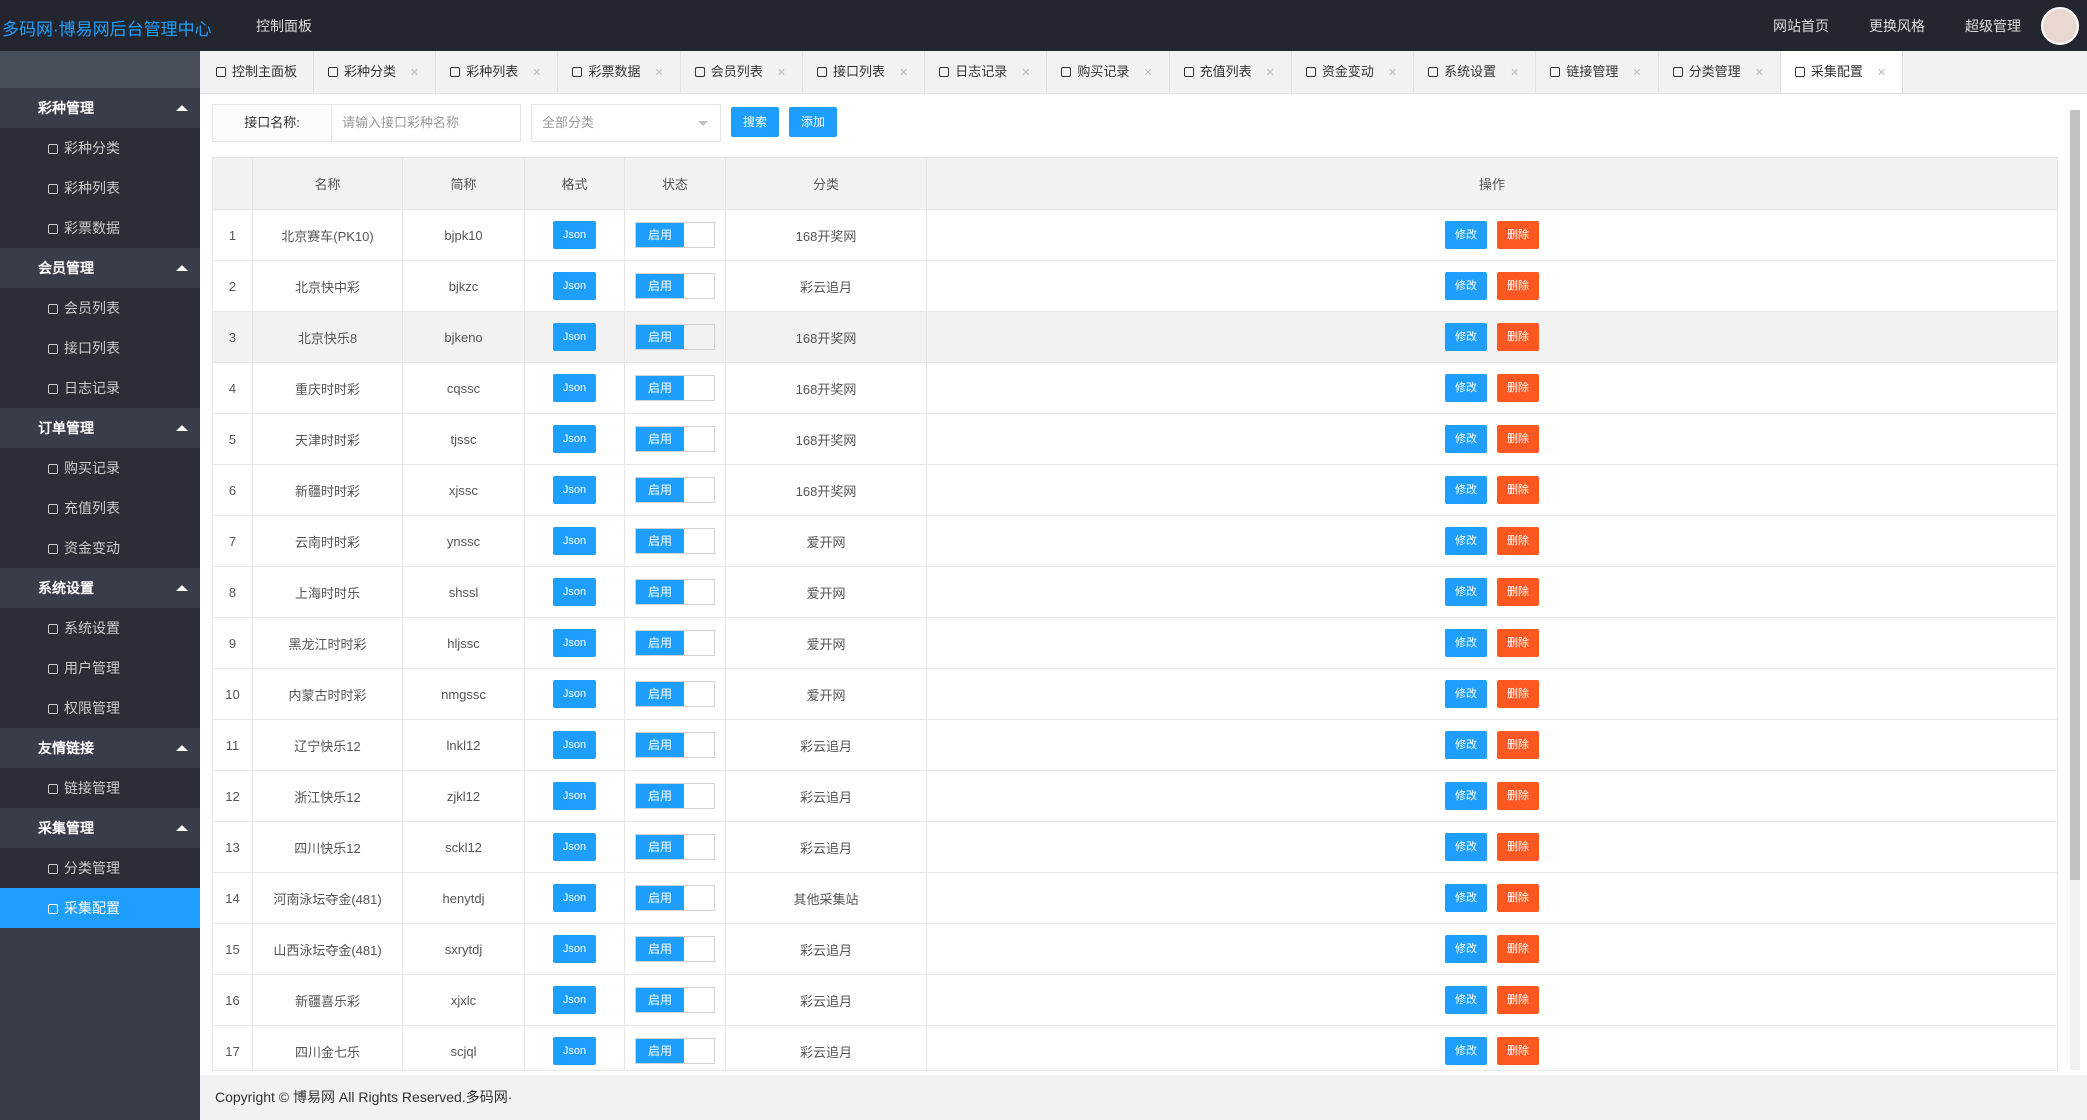 This screenshot has height=1120, width=2087. I want to click on menu-item: 系统设置, so click(100, 628).